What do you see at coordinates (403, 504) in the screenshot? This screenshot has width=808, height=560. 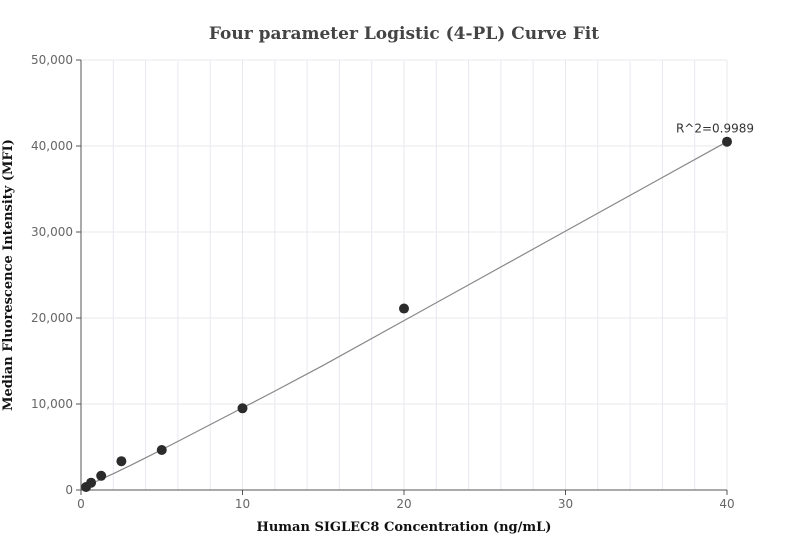 I see `x-tick-label: 20` at bounding box center [403, 504].